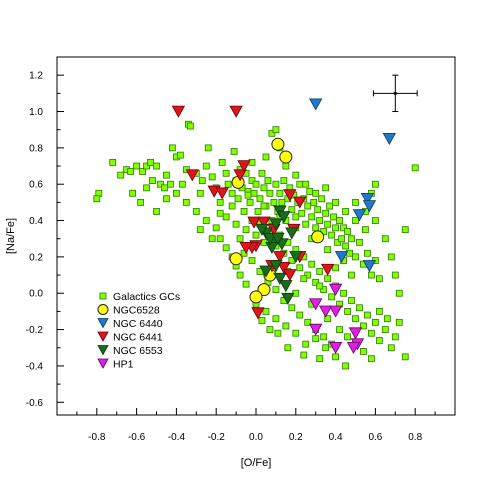  Describe the element at coordinates (35, 366) in the screenshot. I see `y-tick-label: -0.4` at that location.